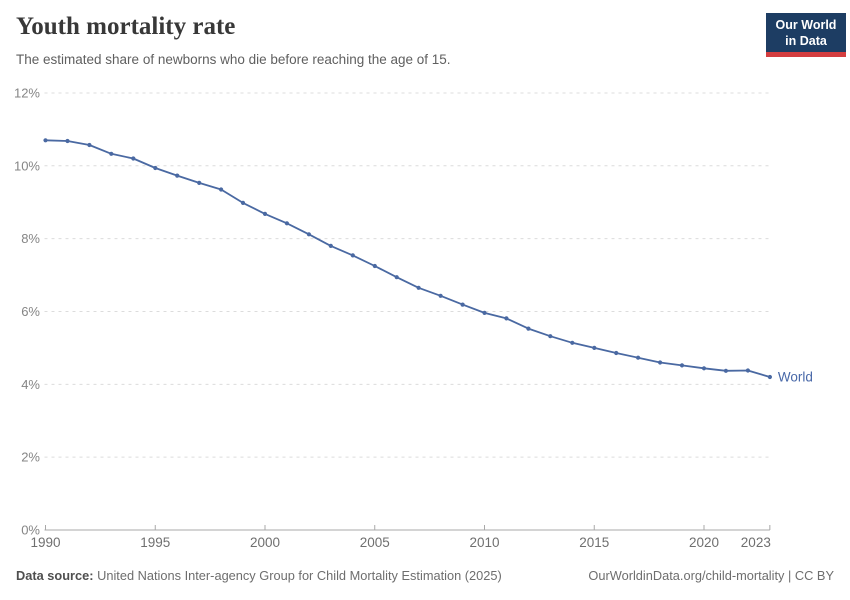  I want to click on data-point-1990, so click(45, 140).